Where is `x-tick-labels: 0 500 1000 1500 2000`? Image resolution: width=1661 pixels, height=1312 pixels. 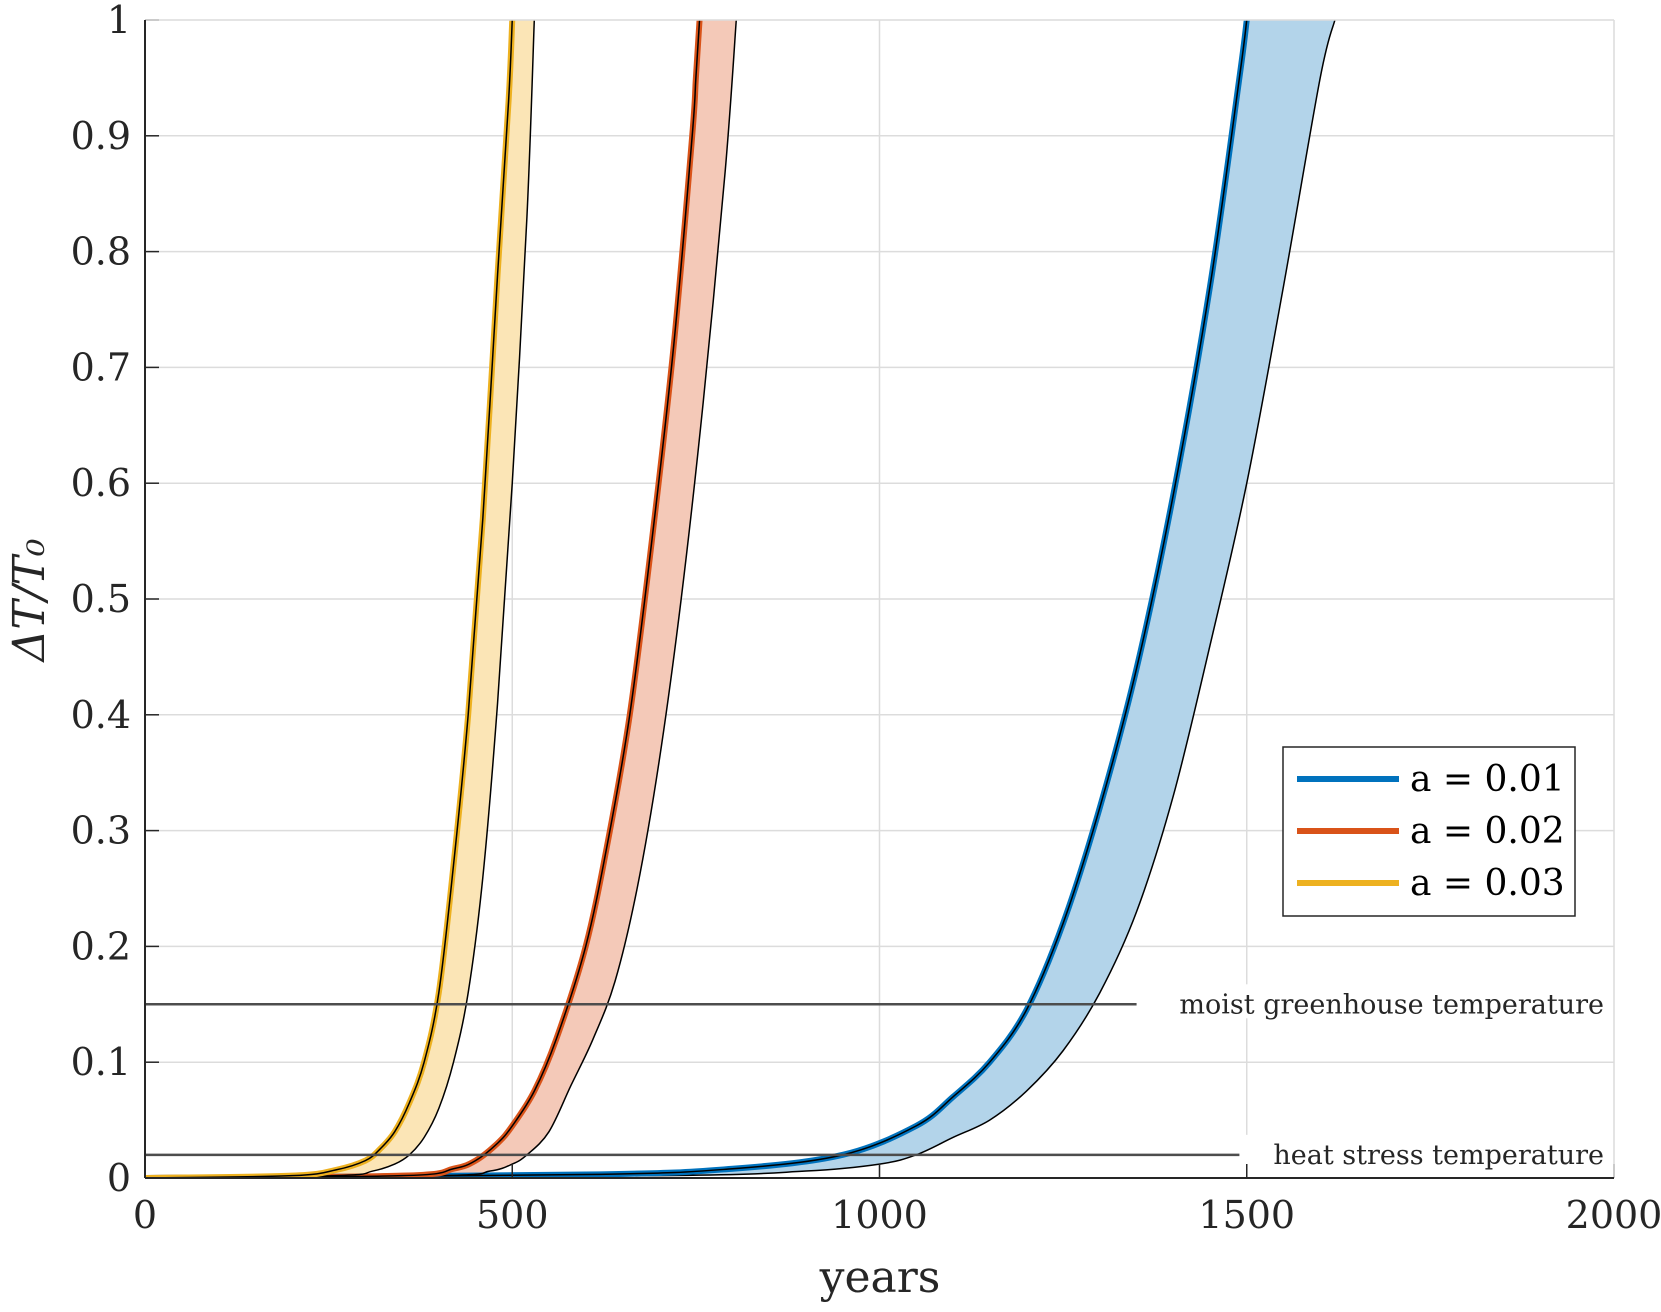
x-tick-labels: 0 500 1000 1500 2000 is located at coordinates (897, 1215).